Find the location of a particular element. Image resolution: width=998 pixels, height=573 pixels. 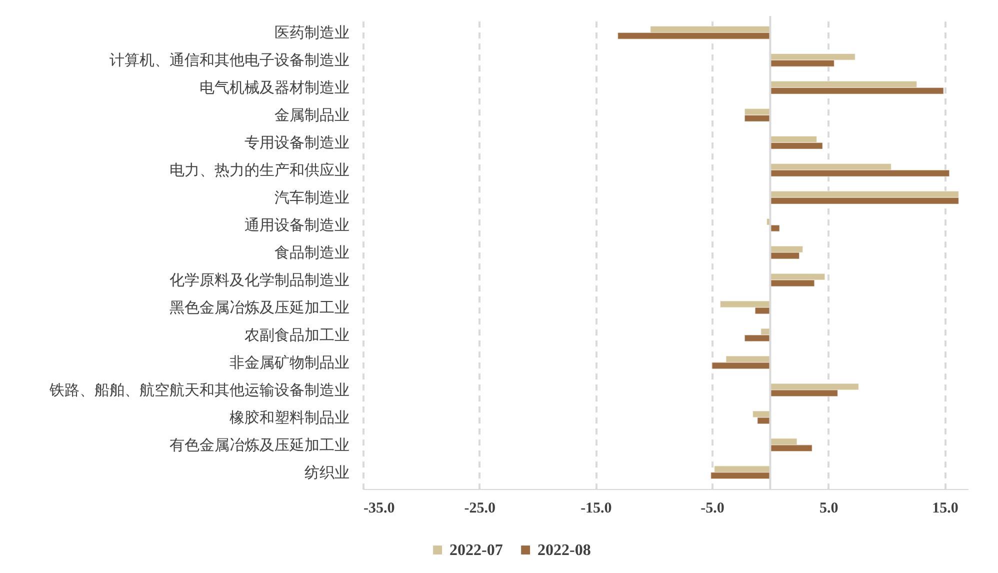

y-tick-label: 农副食品加工业 is located at coordinates (297, 335).